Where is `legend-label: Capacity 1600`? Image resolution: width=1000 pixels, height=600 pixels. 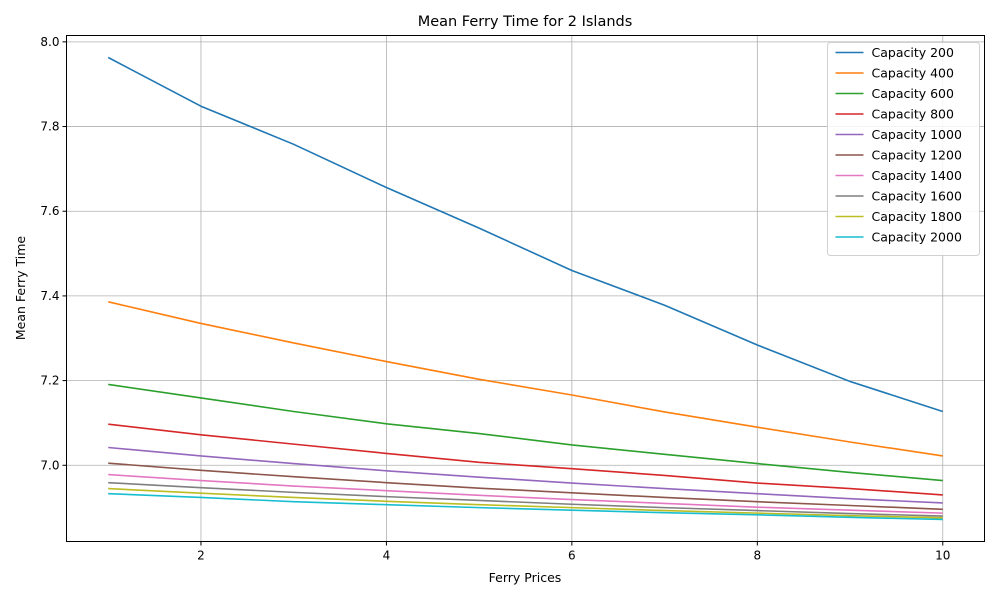 legend-label: Capacity 1600 is located at coordinates (917, 196).